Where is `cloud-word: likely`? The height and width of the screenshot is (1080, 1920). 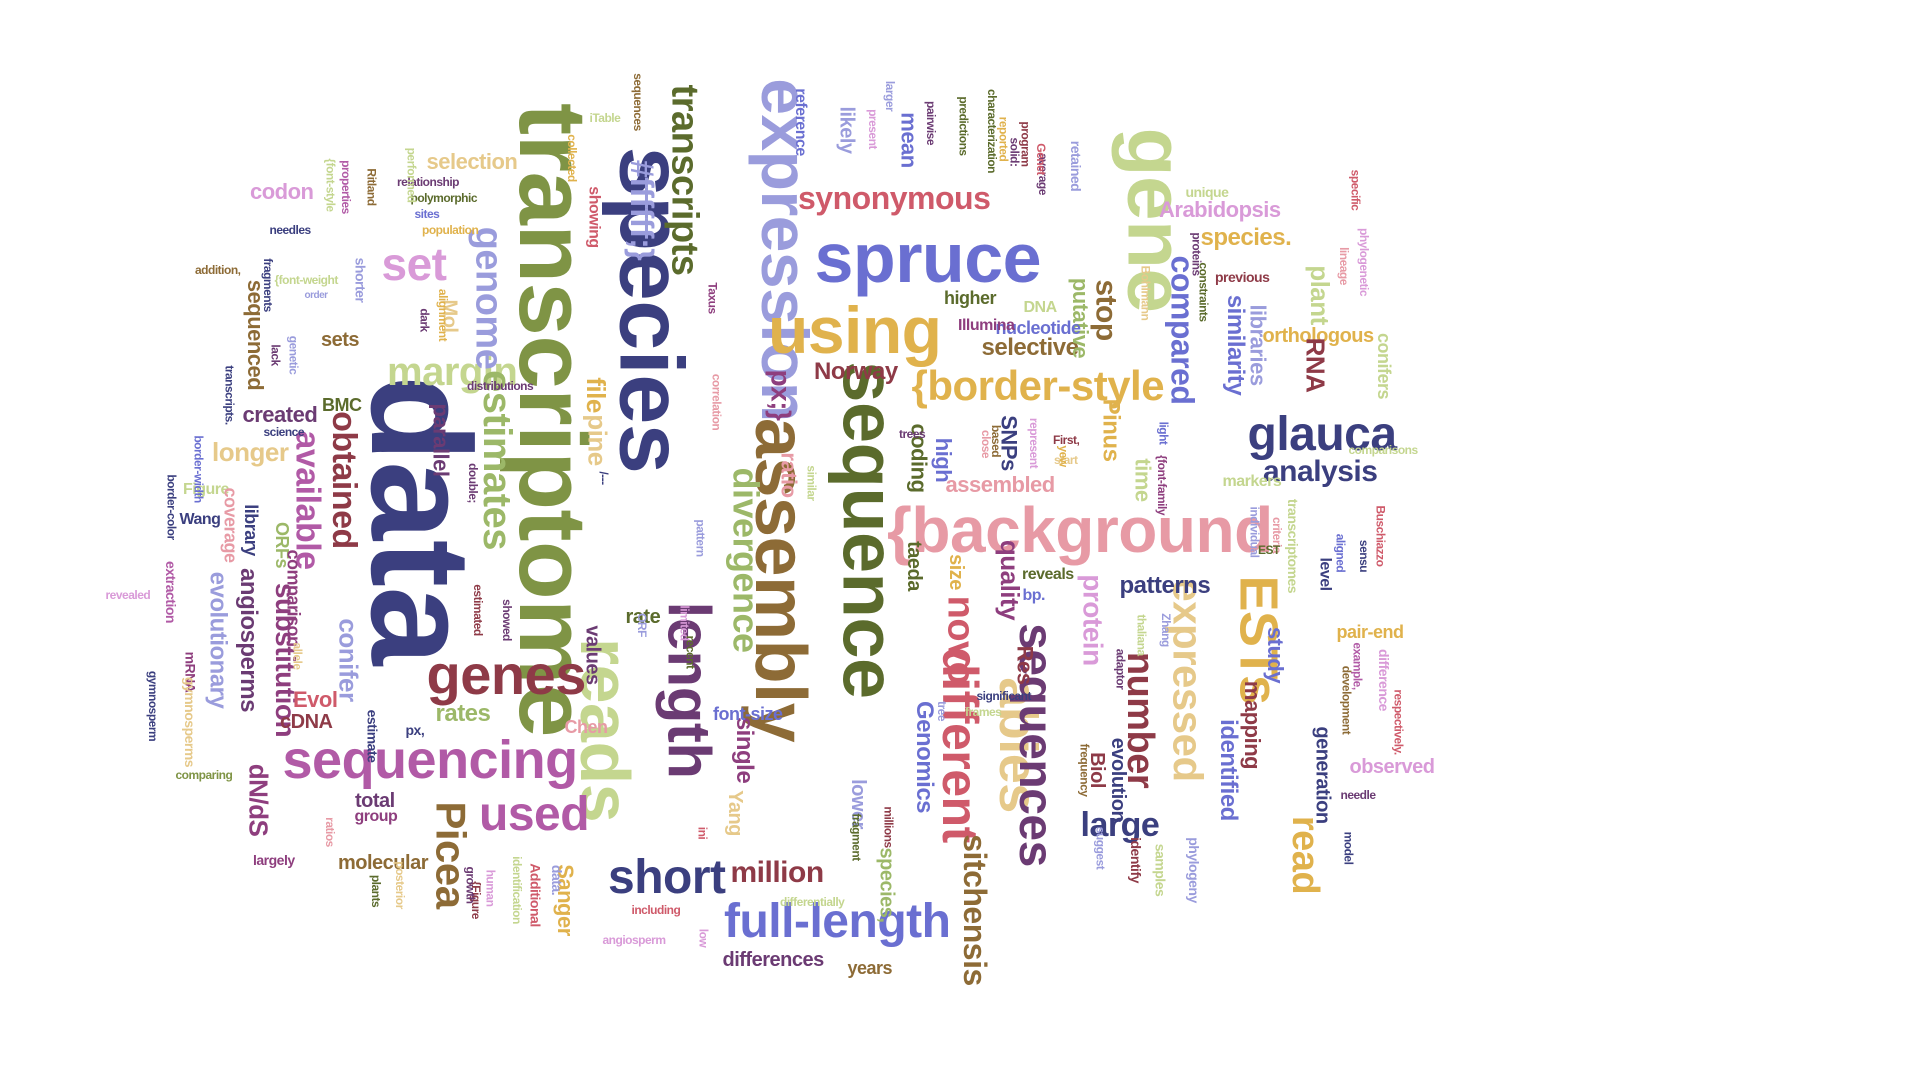
cloud-word: likely is located at coordinates (846, 130).